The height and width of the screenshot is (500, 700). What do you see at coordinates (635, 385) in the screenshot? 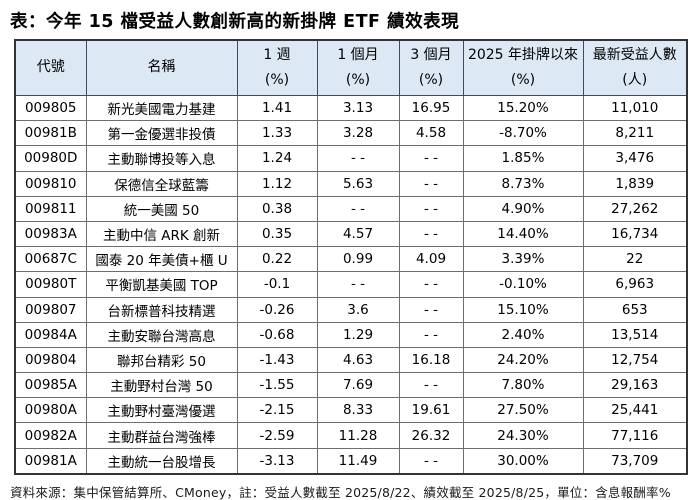
I see `cell-holders: 29,163` at bounding box center [635, 385].